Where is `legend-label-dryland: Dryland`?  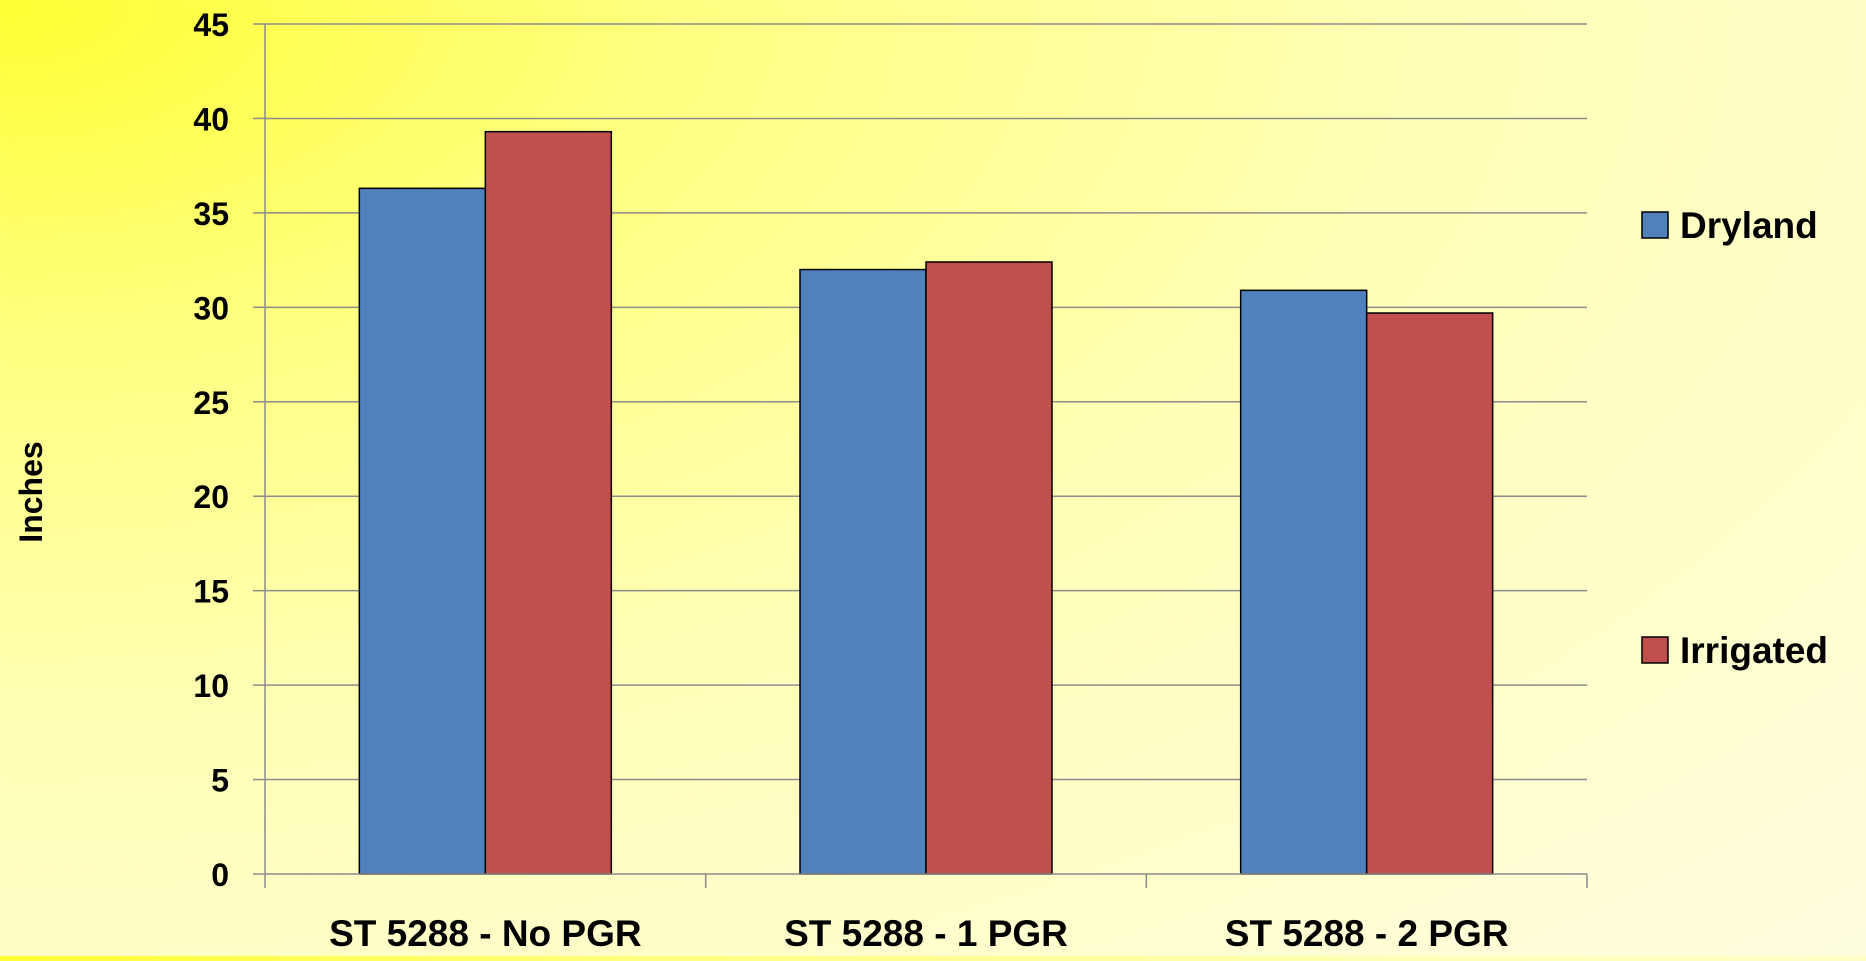
legend-label-dryland: Dryland is located at coordinates (1749, 225).